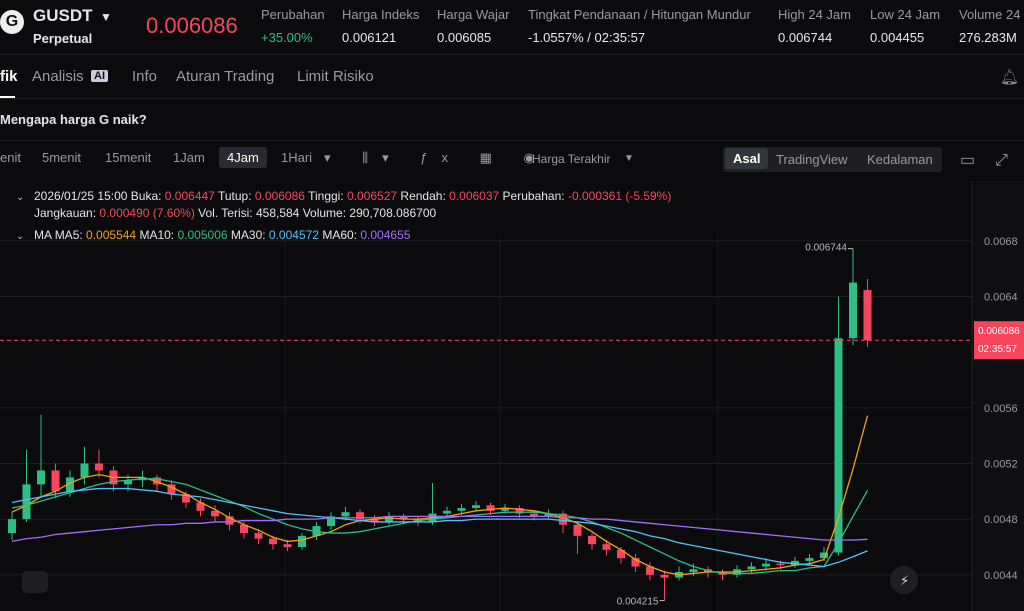  I want to click on y-tick-label: 0.0068, so click(1001, 242).